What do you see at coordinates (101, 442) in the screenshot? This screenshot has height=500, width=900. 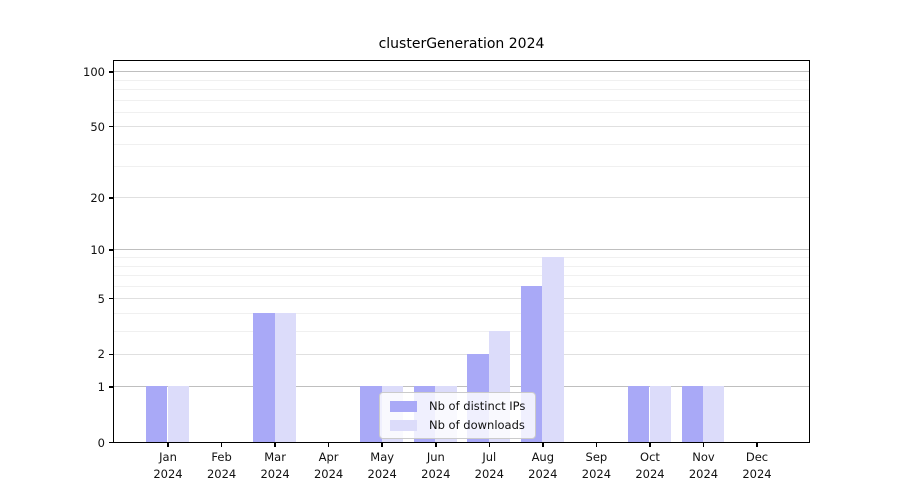 I see `y-axis-tick-label: 0` at bounding box center [101, 442].